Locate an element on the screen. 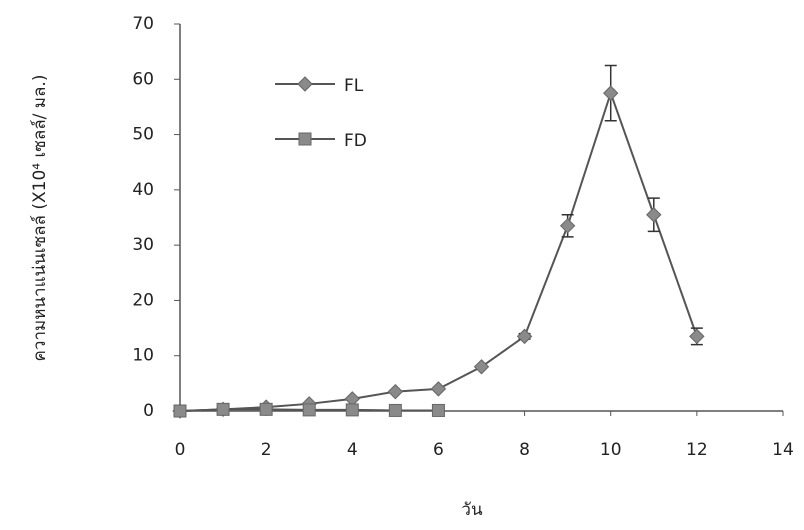 This screenshot has width=804, height=530. y-tick-label: 70 is located at coordinates (143, 24).